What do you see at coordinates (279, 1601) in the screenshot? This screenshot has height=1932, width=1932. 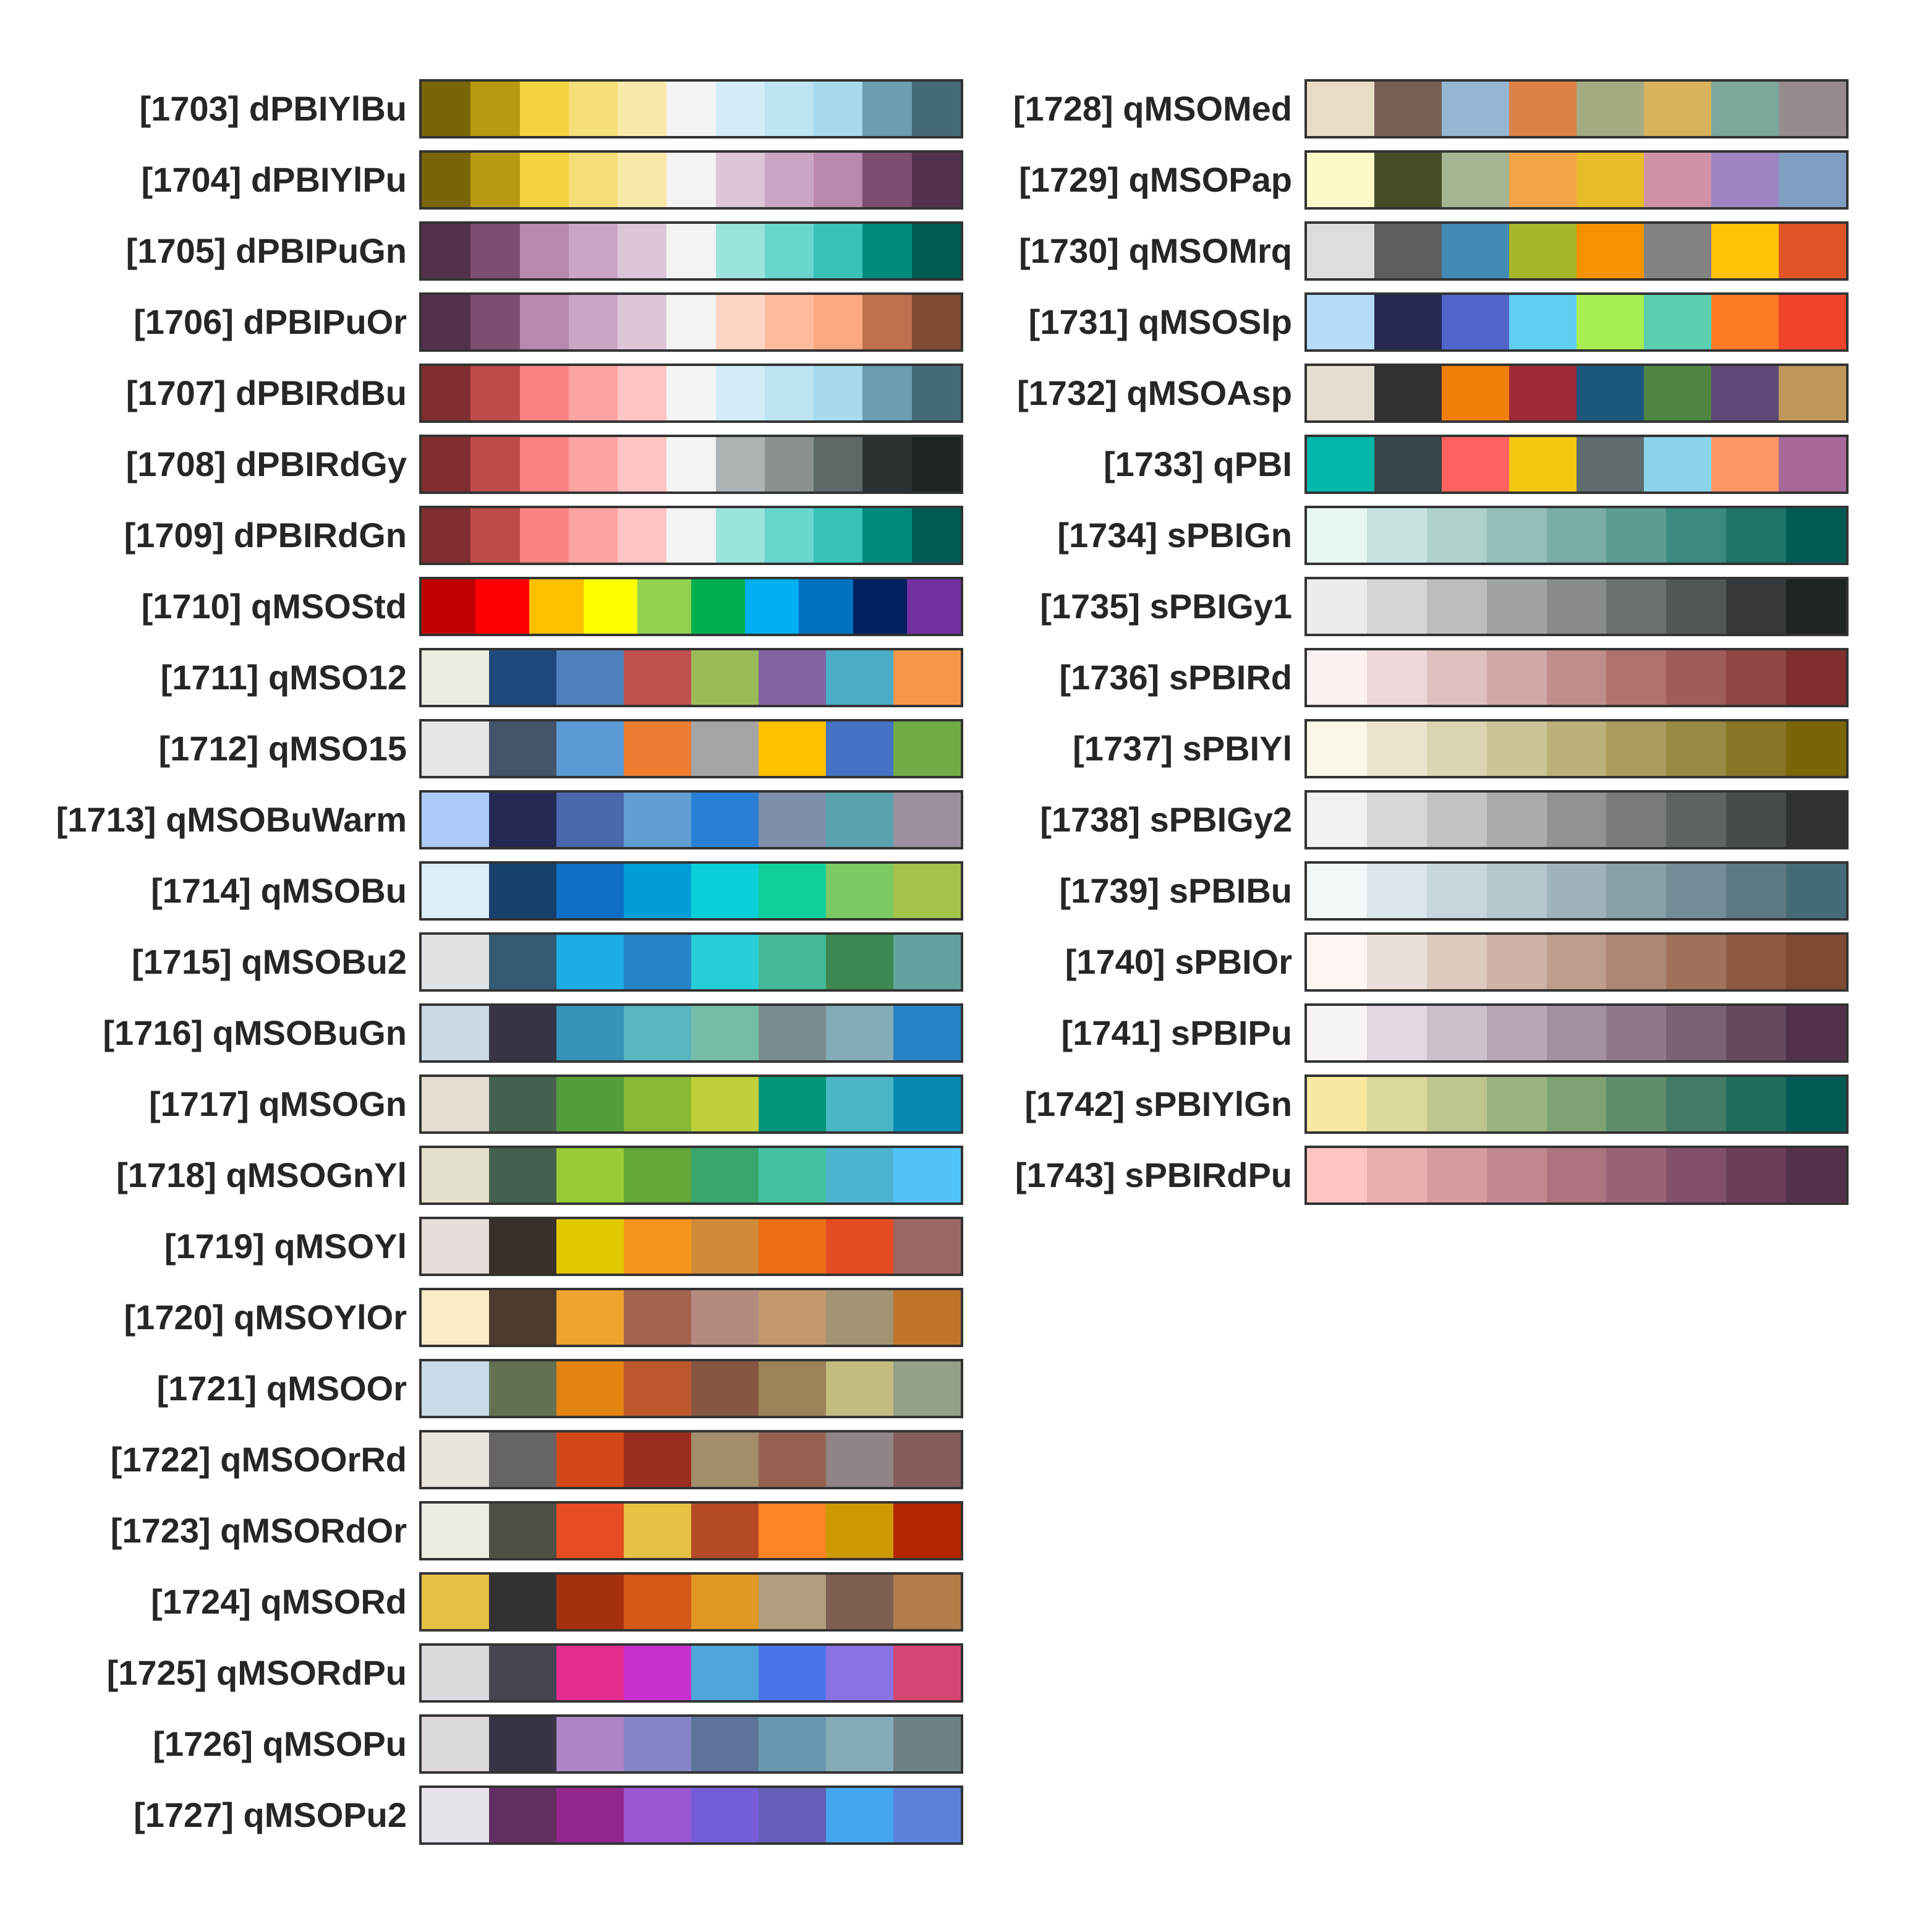 I see `palette-label: [1724] qMSORd` at bounding box center [279, 1601].